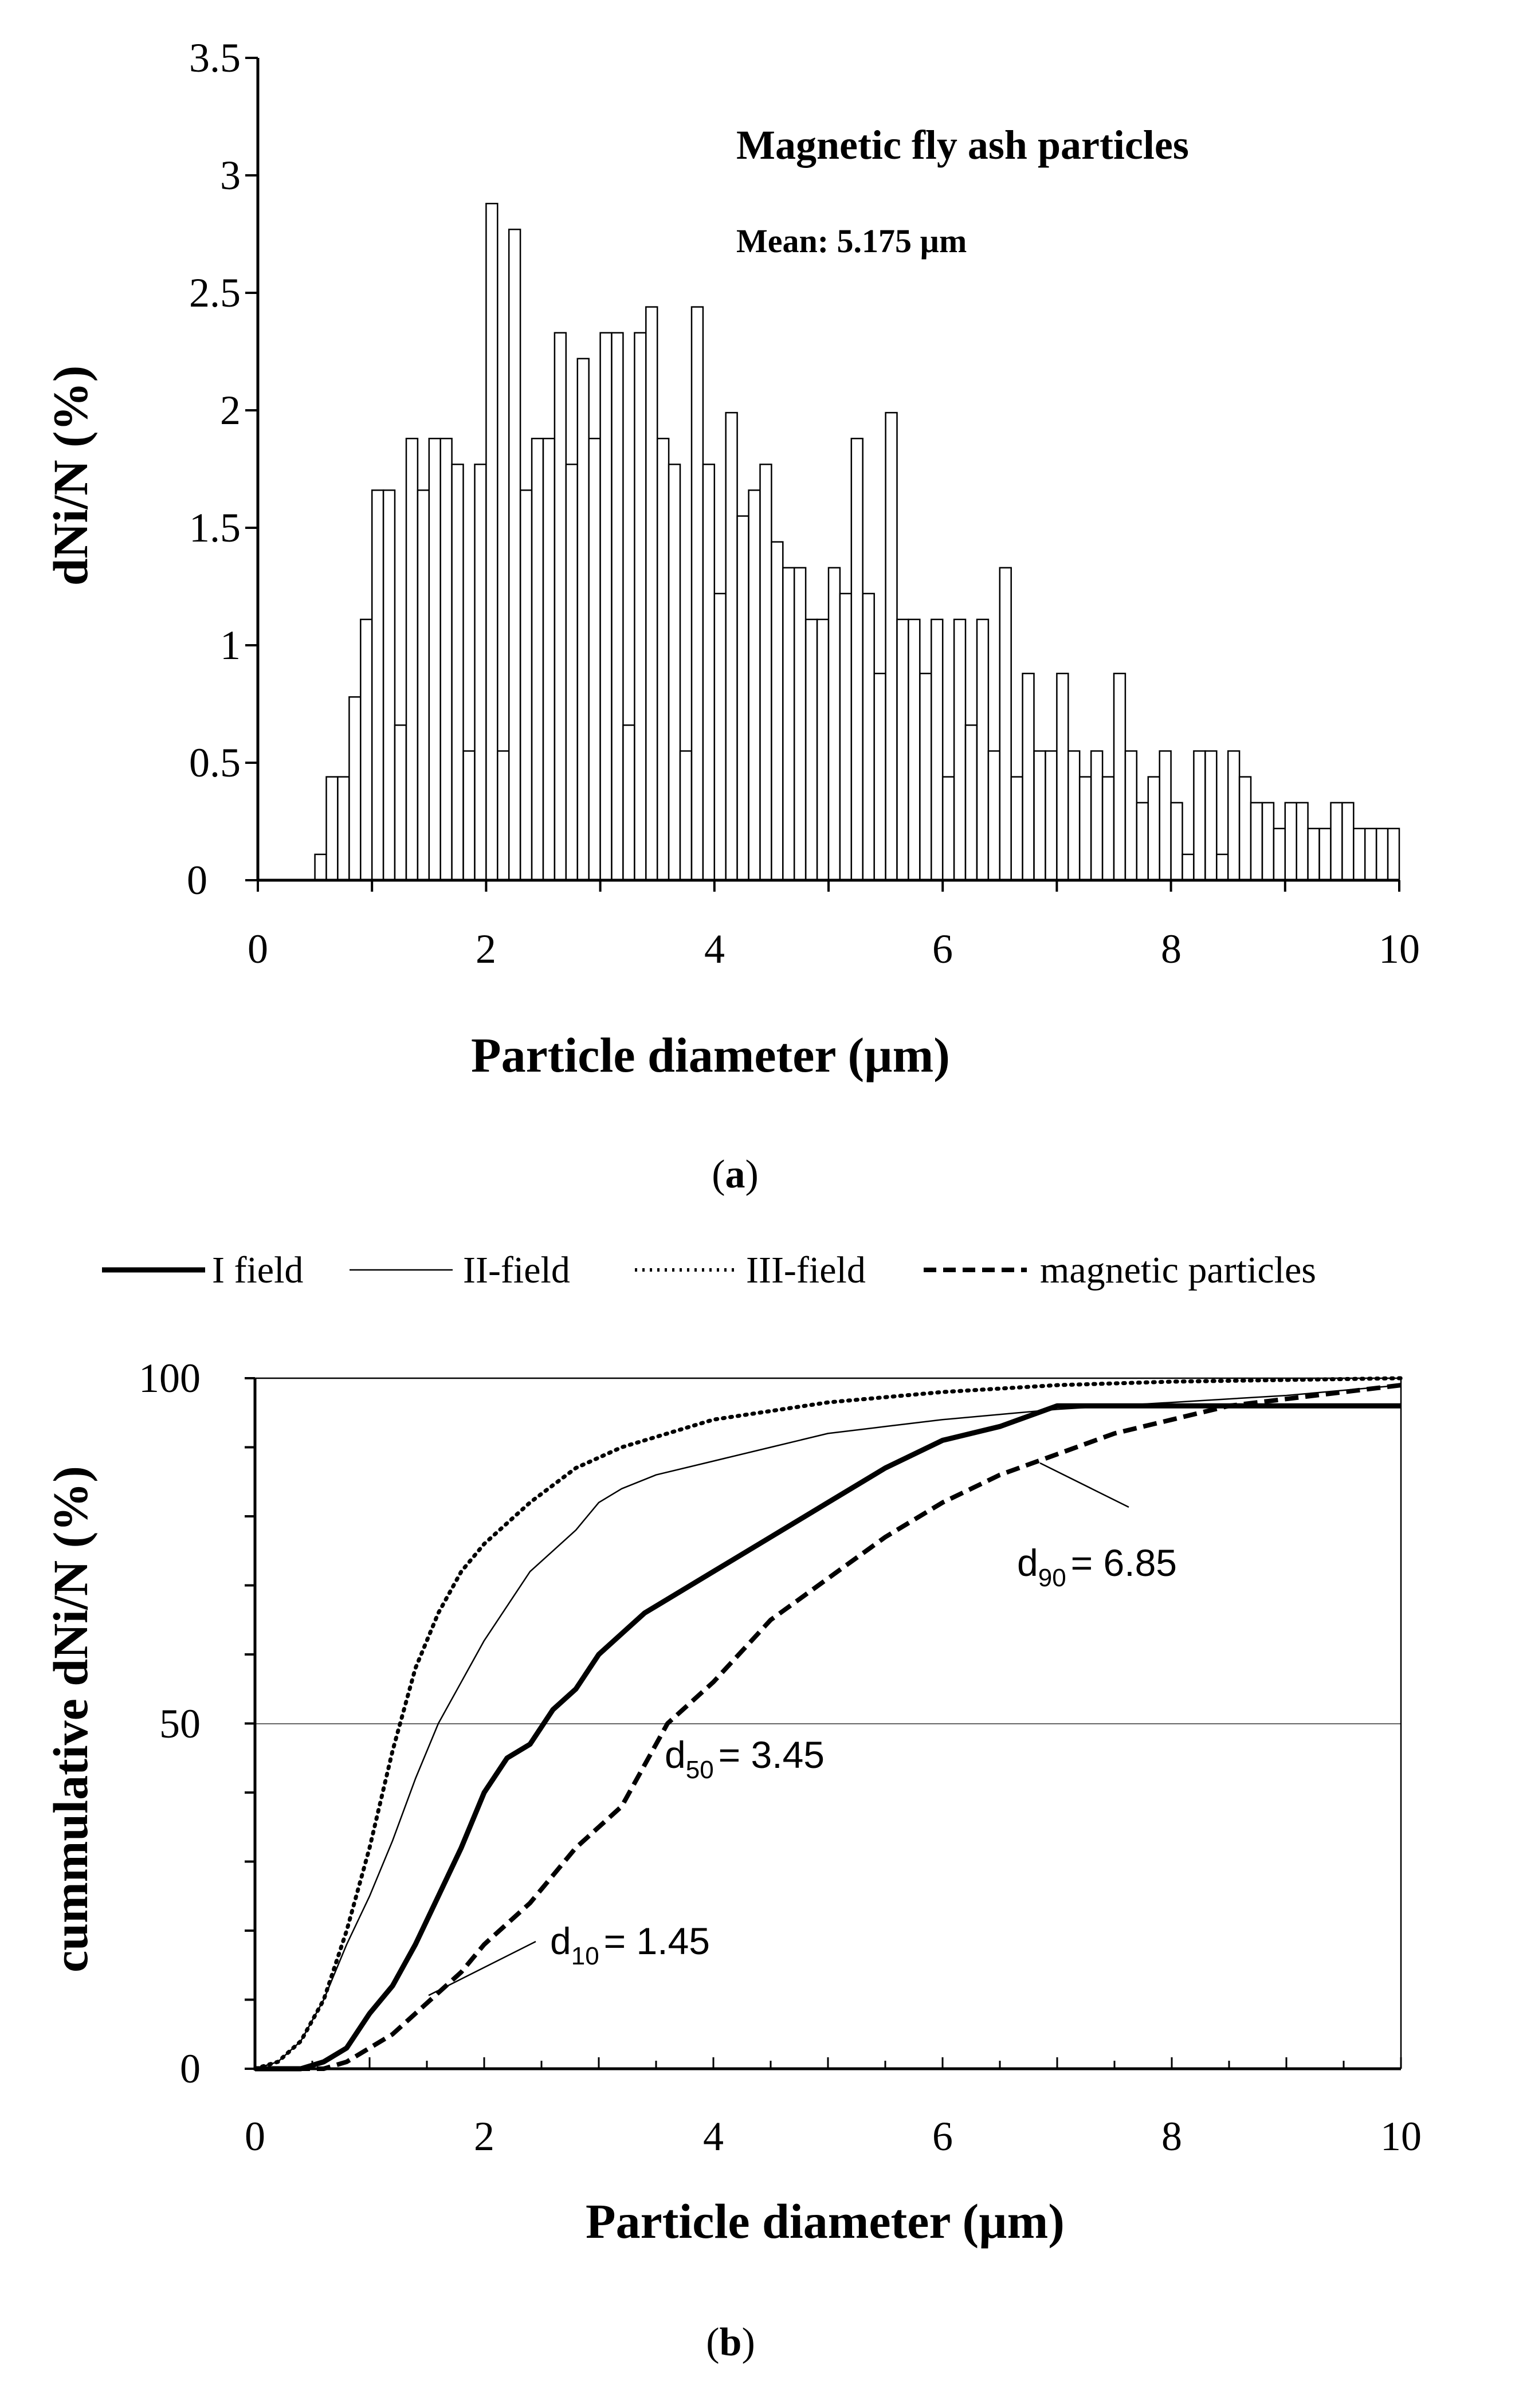 This screenshot has height=2408, width=1519. I want to click on a-x-tick-label-6: 6, so click(943, 949).